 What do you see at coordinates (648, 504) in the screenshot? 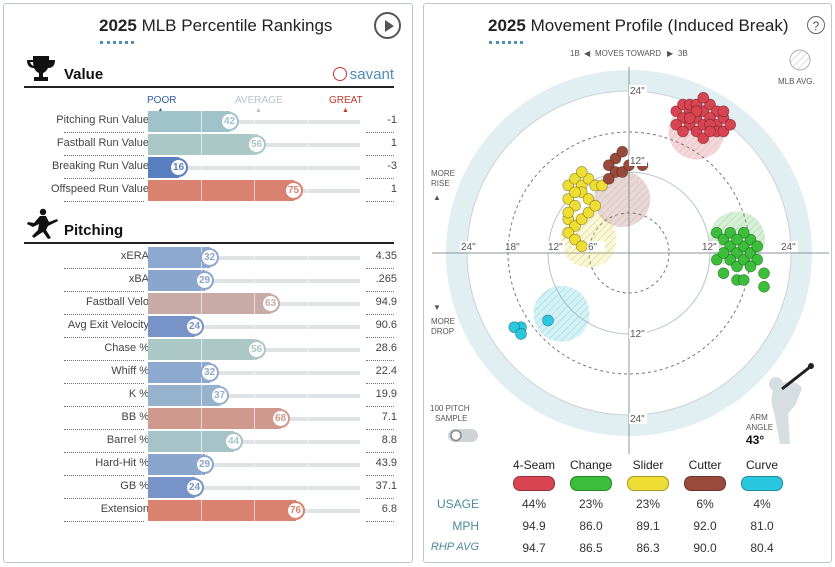
I see `pitch-usage: 23%` at bounding box center [648, 504].